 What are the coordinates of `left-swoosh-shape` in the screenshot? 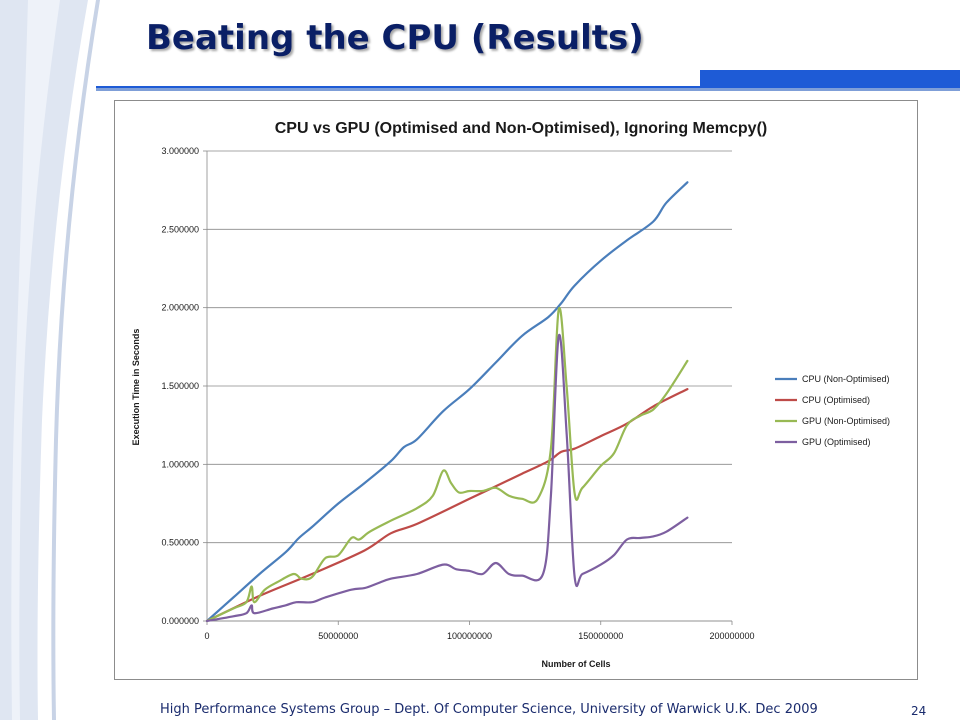 It's located at (44, 360).